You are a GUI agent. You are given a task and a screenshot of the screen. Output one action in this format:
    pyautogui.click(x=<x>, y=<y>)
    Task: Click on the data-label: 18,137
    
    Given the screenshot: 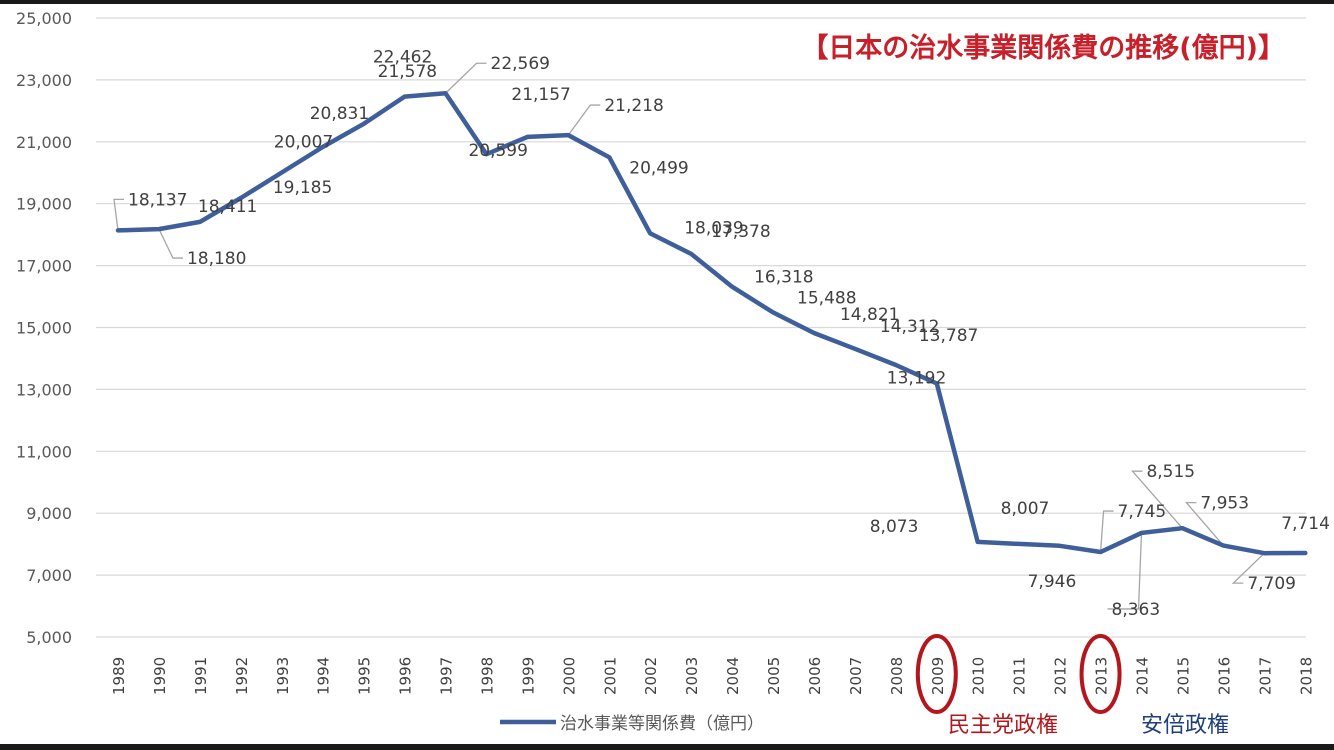 What is the action you would take?
    pyautogui.click(x=157, y=200)
    